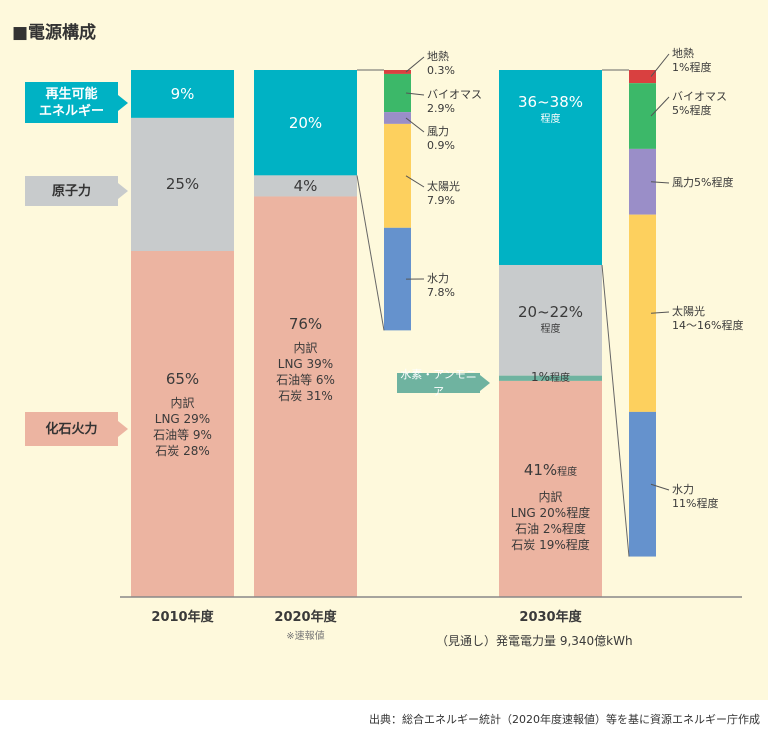 The height and width of the screenshot is (735, 768). I want to click on year-label: 2020年度, so click(305, 617).